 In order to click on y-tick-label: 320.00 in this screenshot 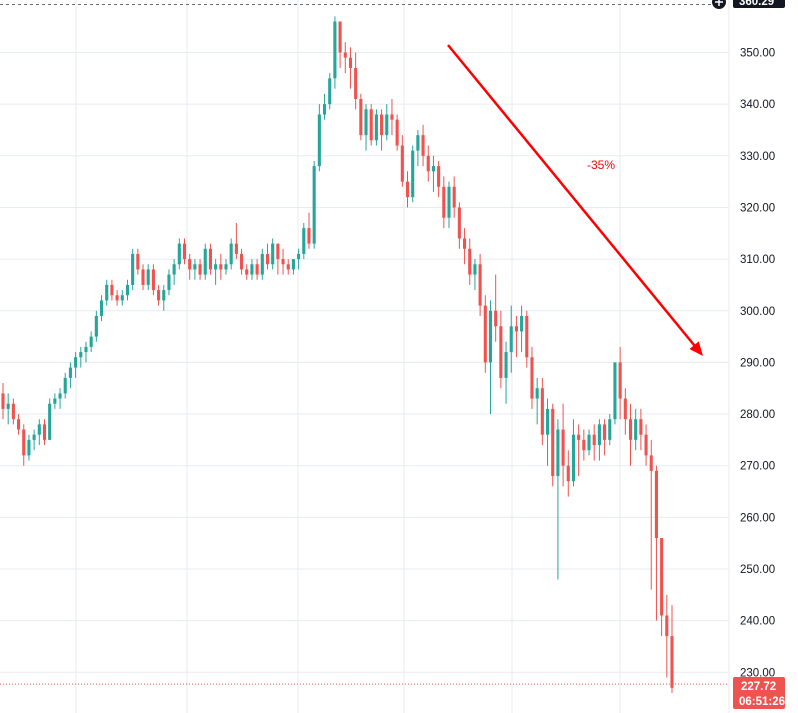, I will do `click(757, 208)`.